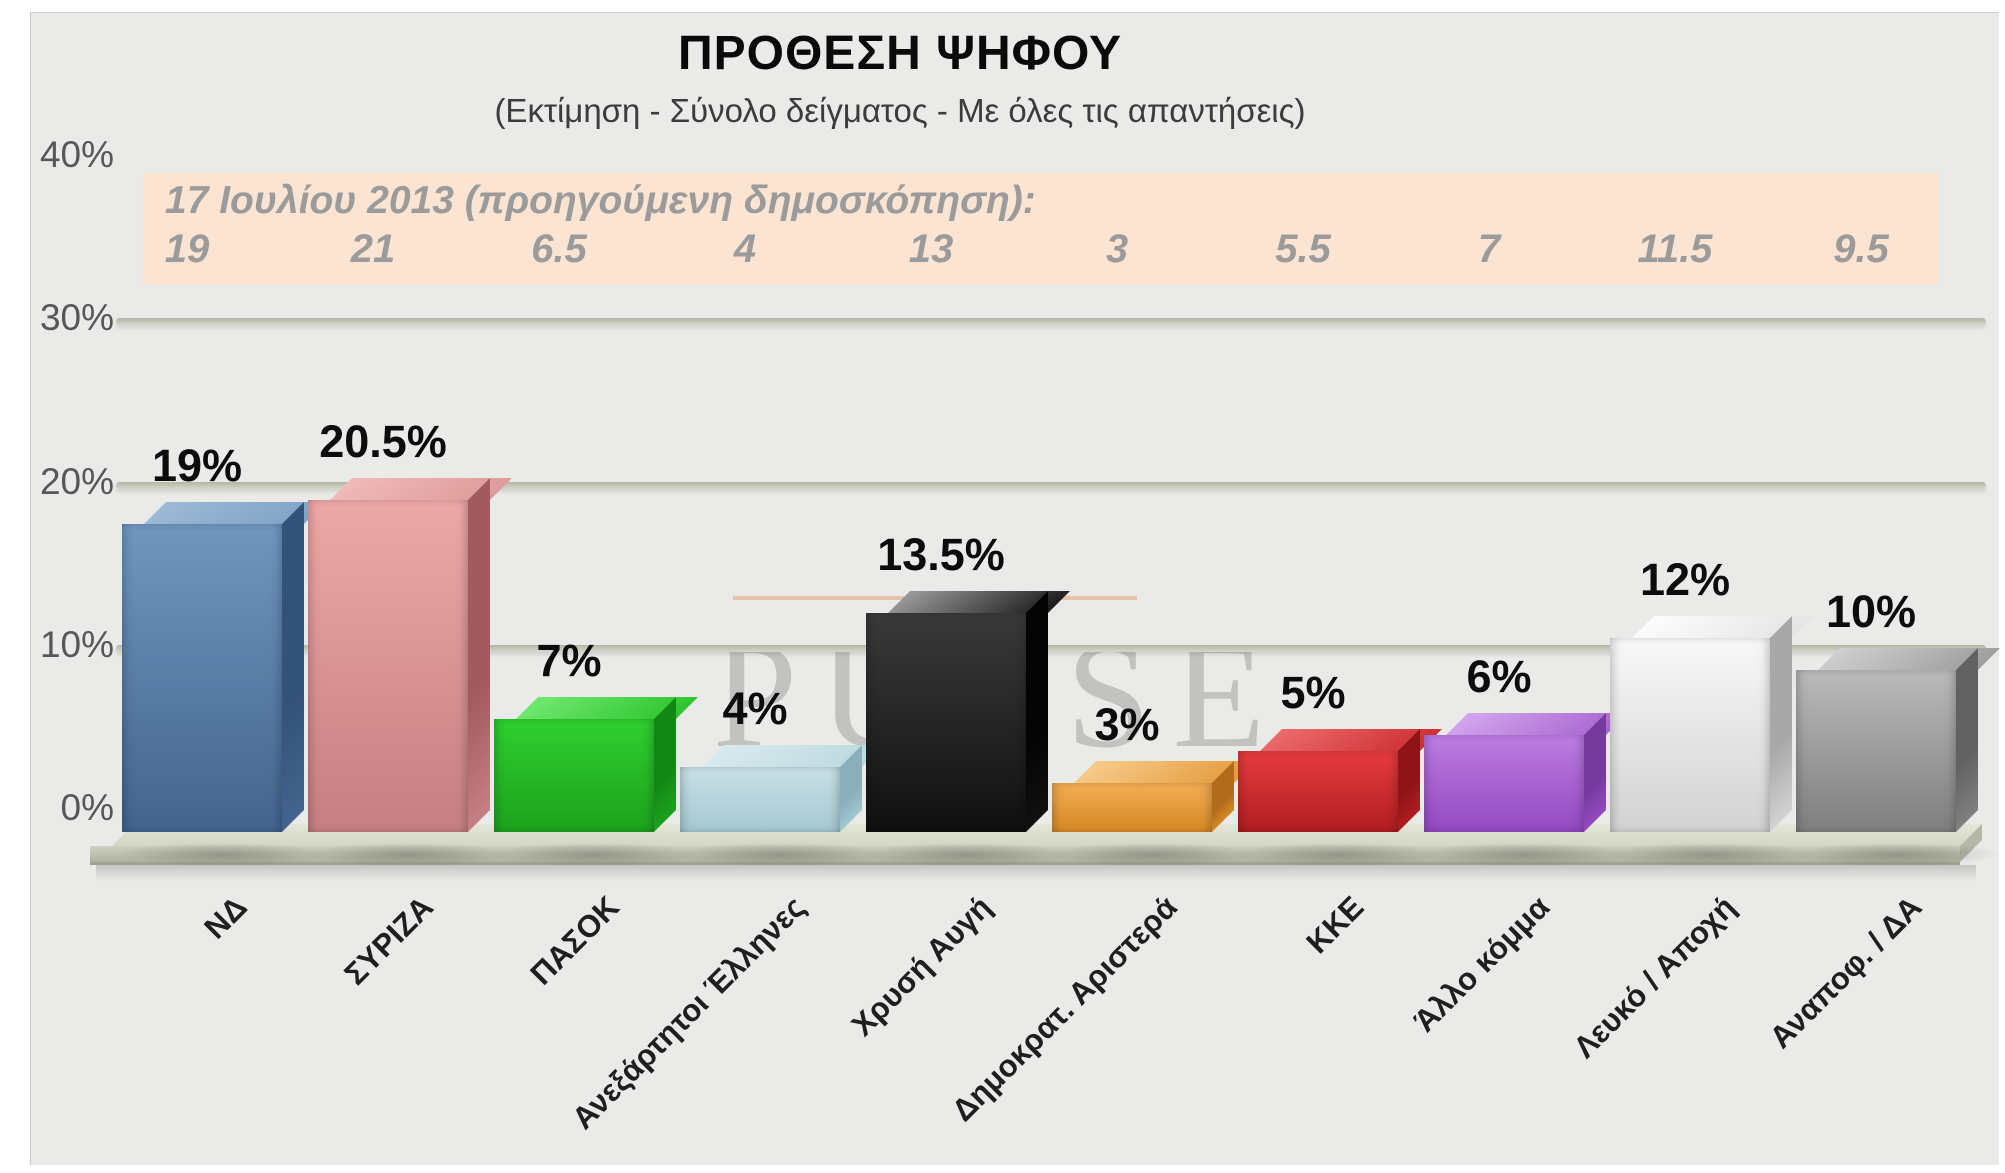 Image resolution: width=2005 pixels, height=1173 pixels. Describe the element at coordinates (373, 249) in the screenshot. I see `previous-value: 21` at that location.